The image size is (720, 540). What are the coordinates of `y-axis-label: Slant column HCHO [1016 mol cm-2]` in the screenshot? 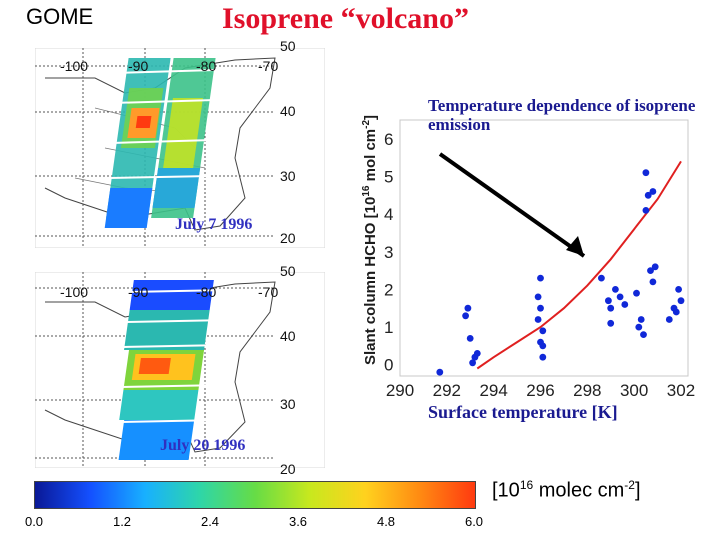 It's located at (370, 240).